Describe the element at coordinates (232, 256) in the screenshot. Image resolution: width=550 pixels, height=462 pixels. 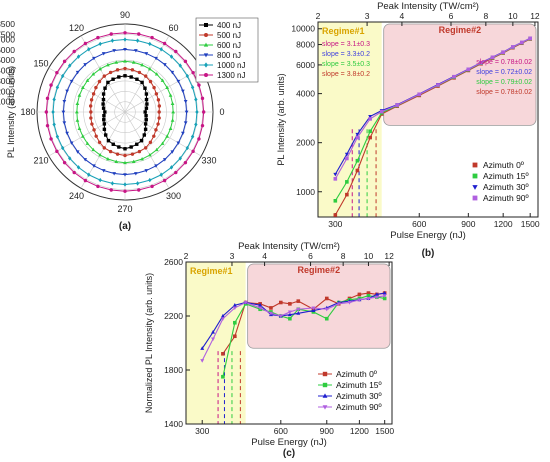
I see `top-tick-label: 3` at that location.